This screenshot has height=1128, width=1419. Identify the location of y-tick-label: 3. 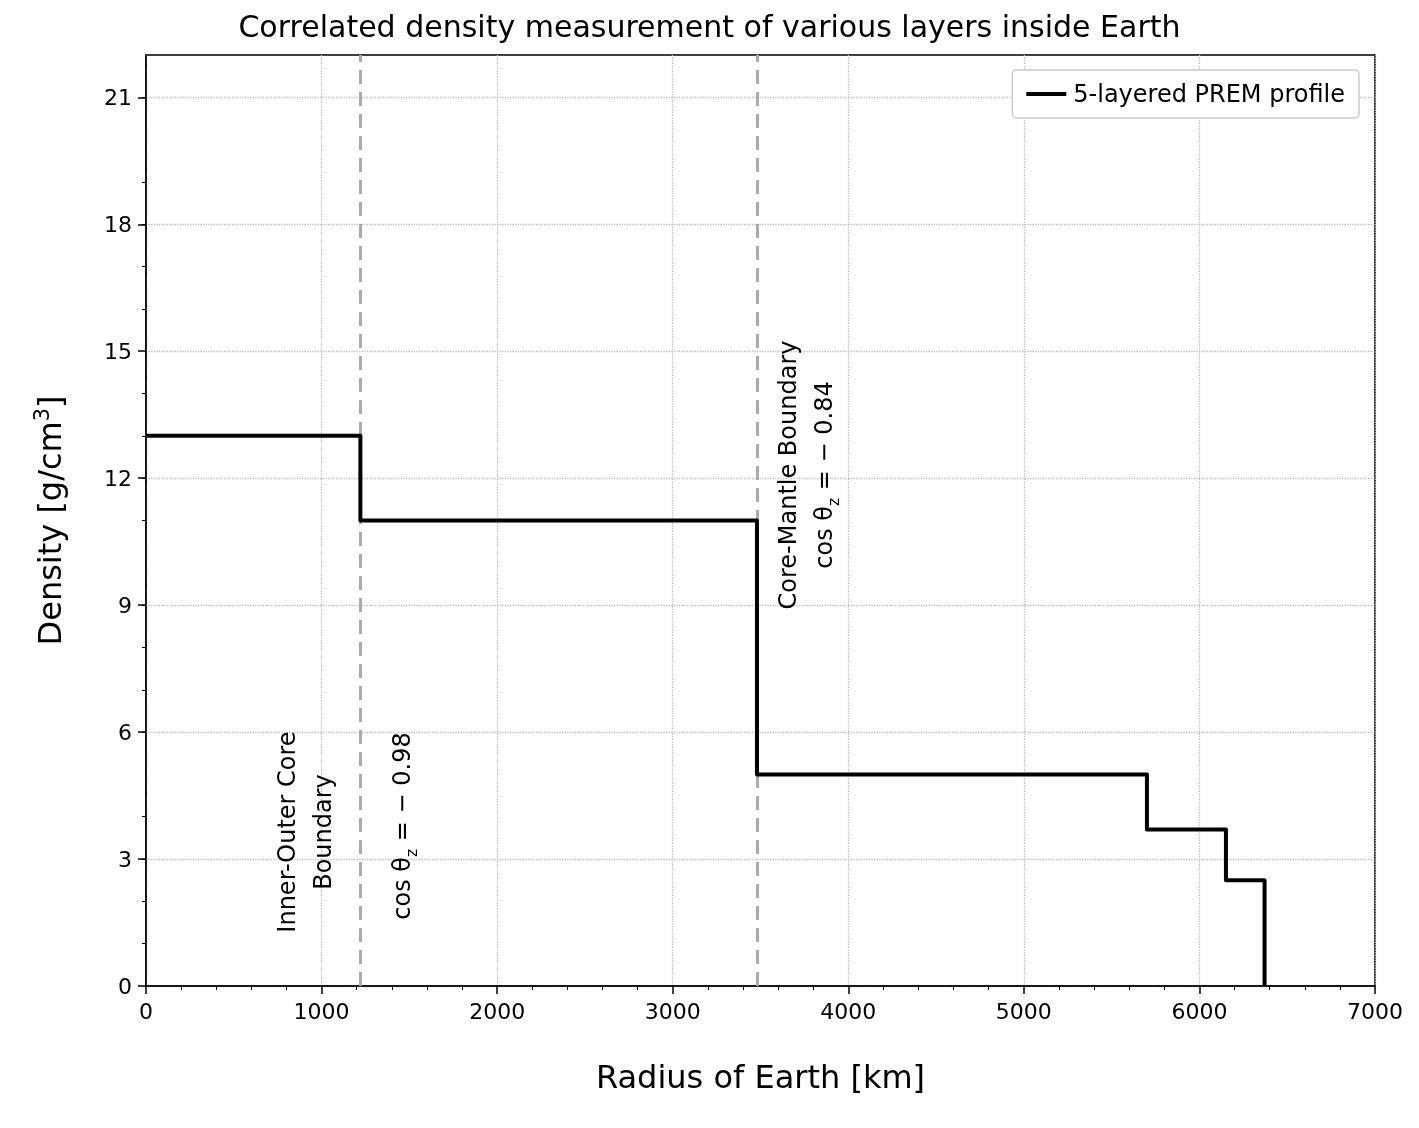
(125, 859).